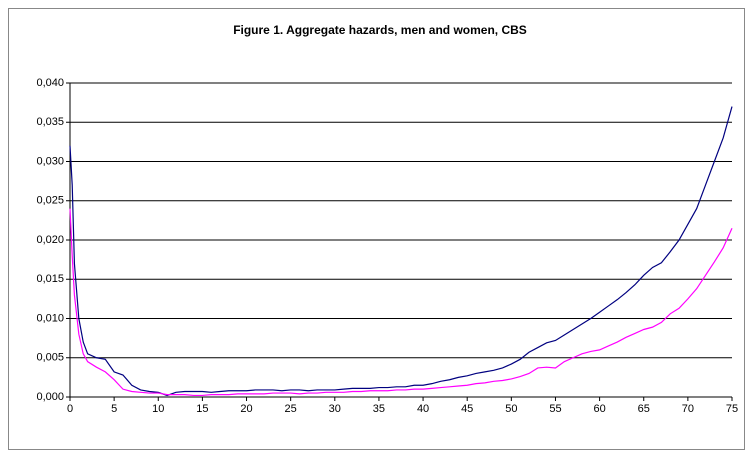 The width and height of the screenshot is (746, 451). I want to click on y-tick-label: 0,030, so click(50, 161).